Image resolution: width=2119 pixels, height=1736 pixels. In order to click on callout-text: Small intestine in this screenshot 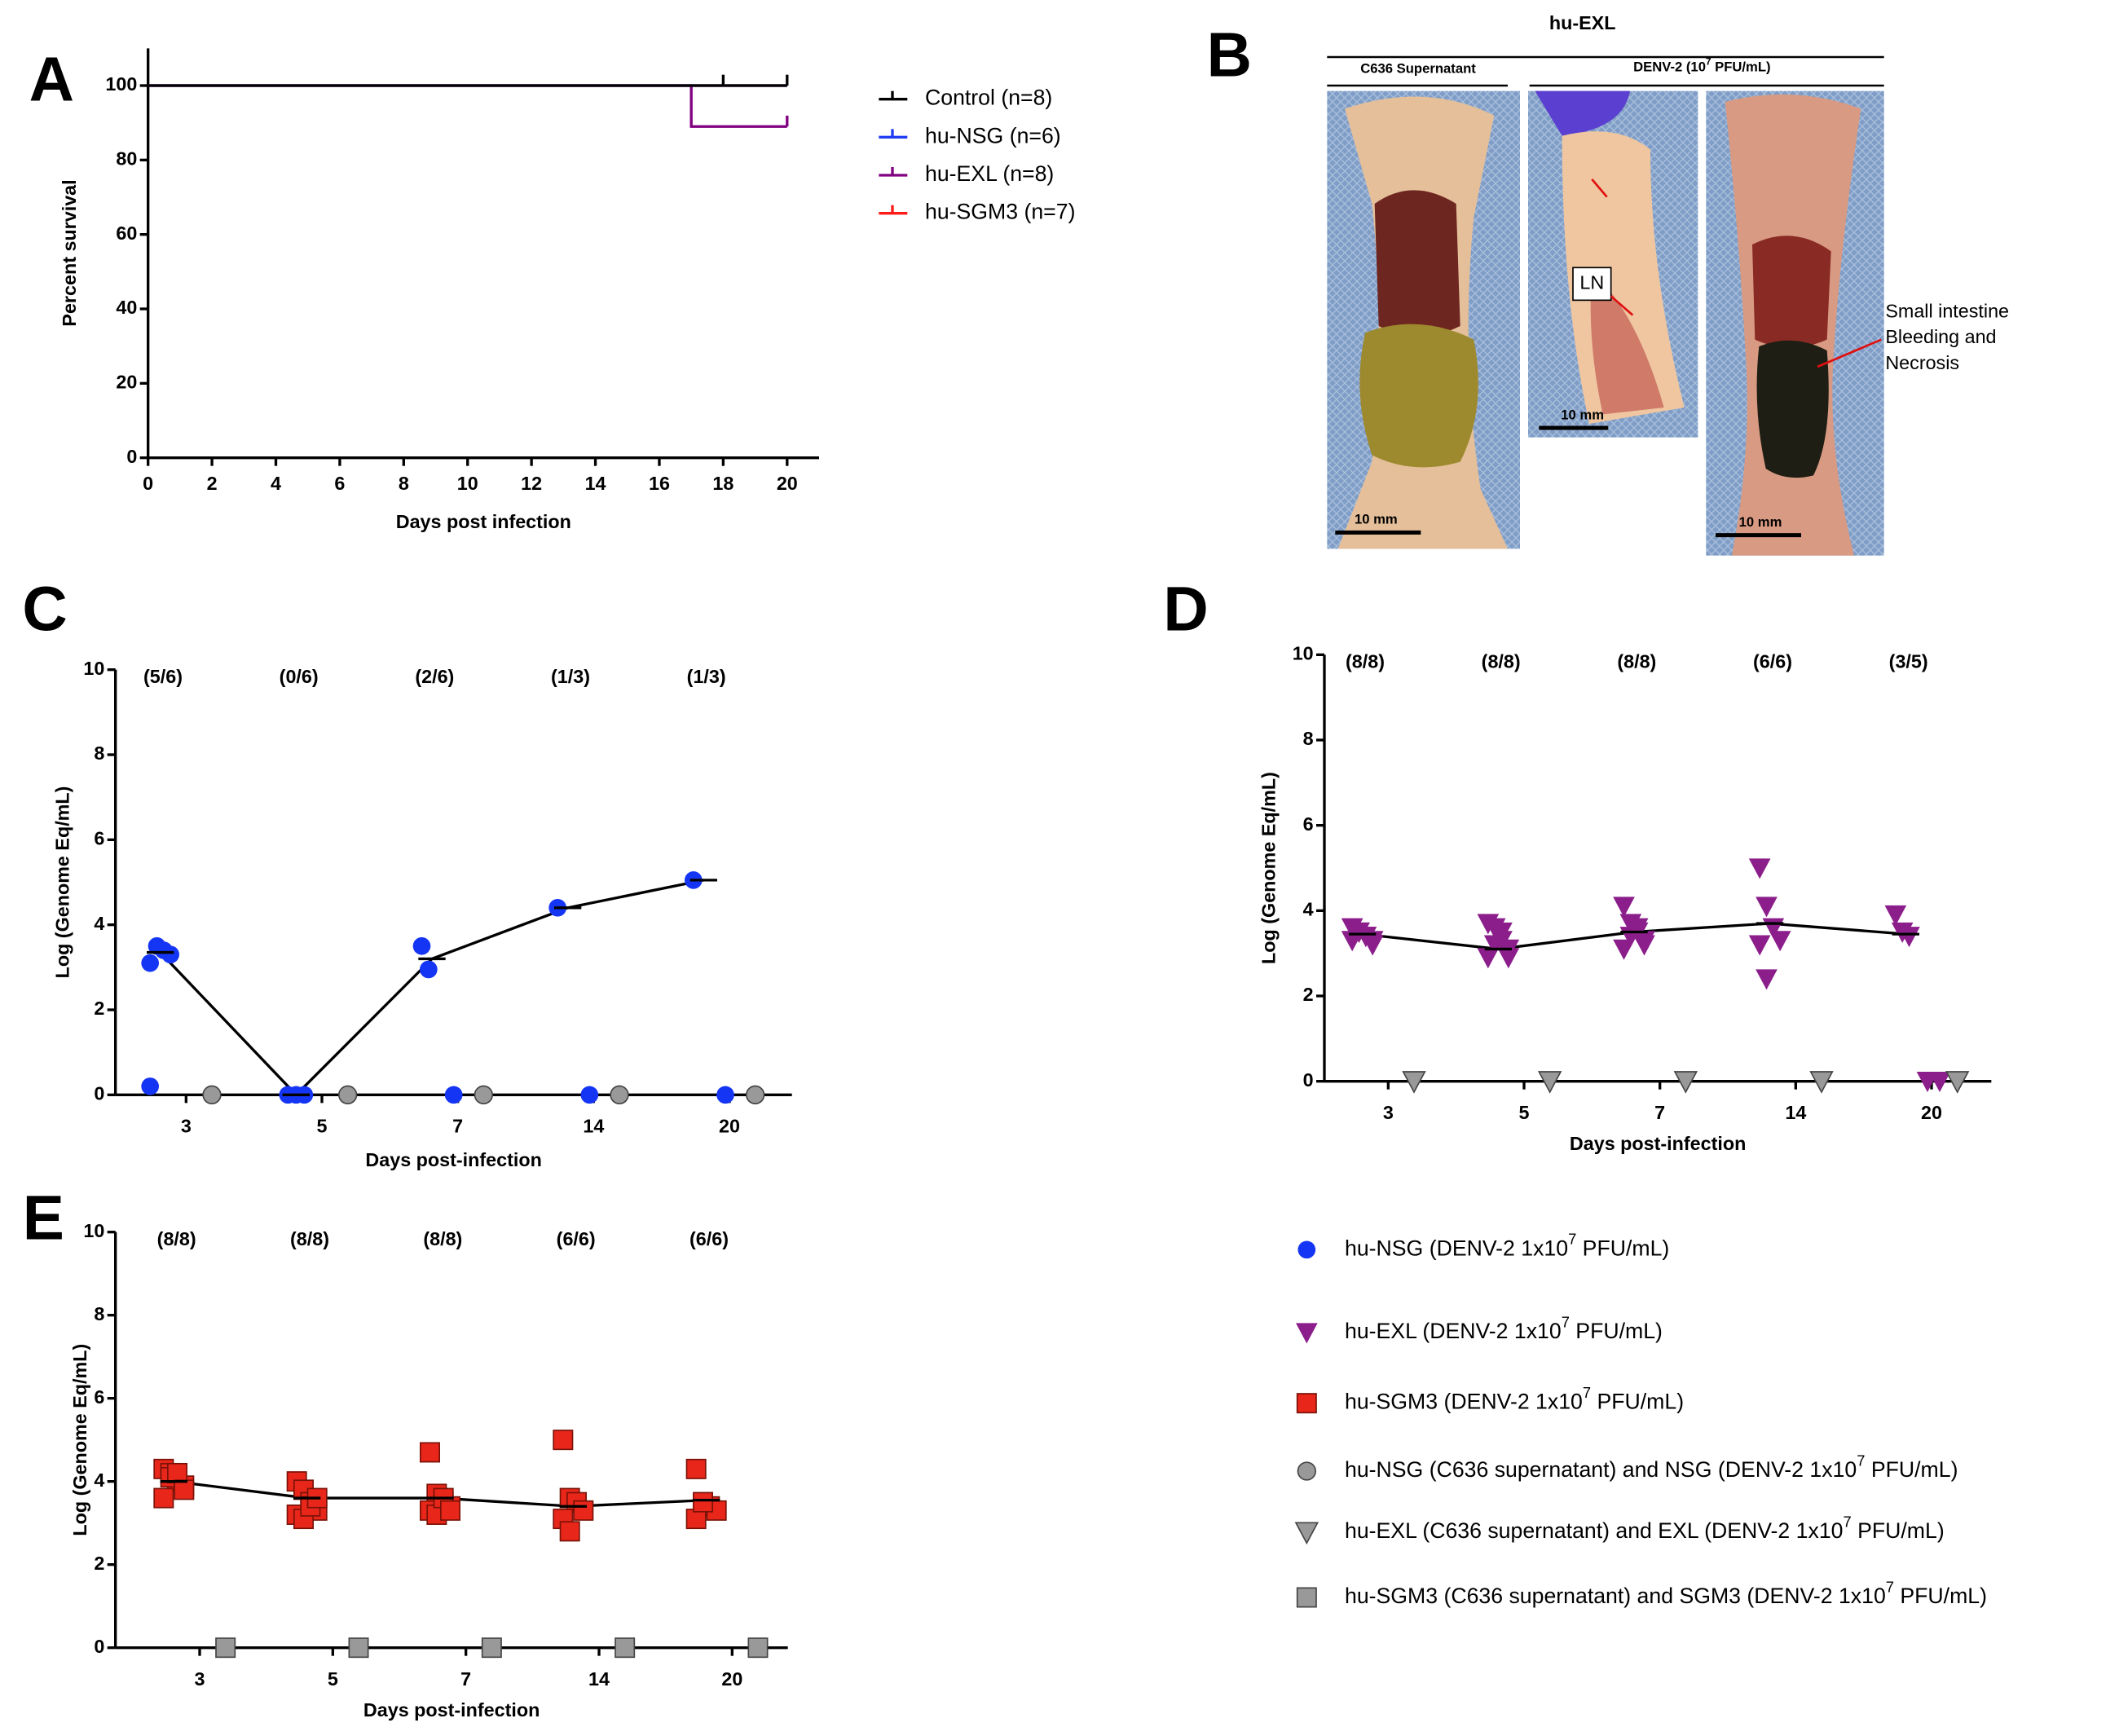, I will do `click(1947, 310)`.